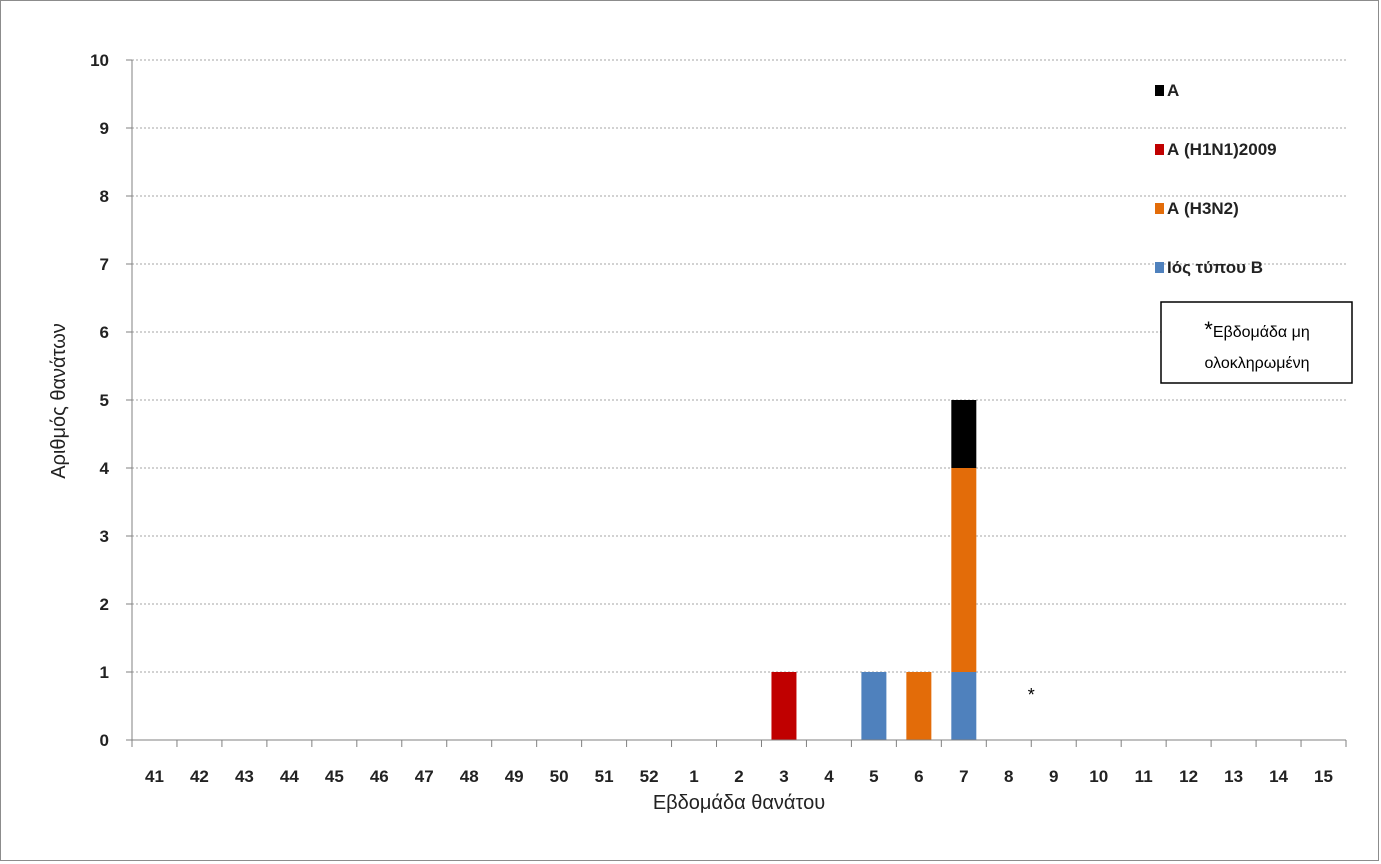 The height and width of the screenshot is (864, 1381). I want to click on note-star: *, so click(1208, 329).